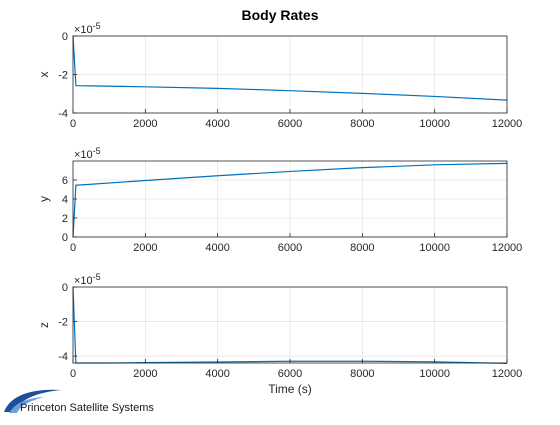 The height and width of the screenshot is (425, 560). Describe the element at coordinates (44, 325) in the screenshot. I see `y-axis-label: z` at that location.